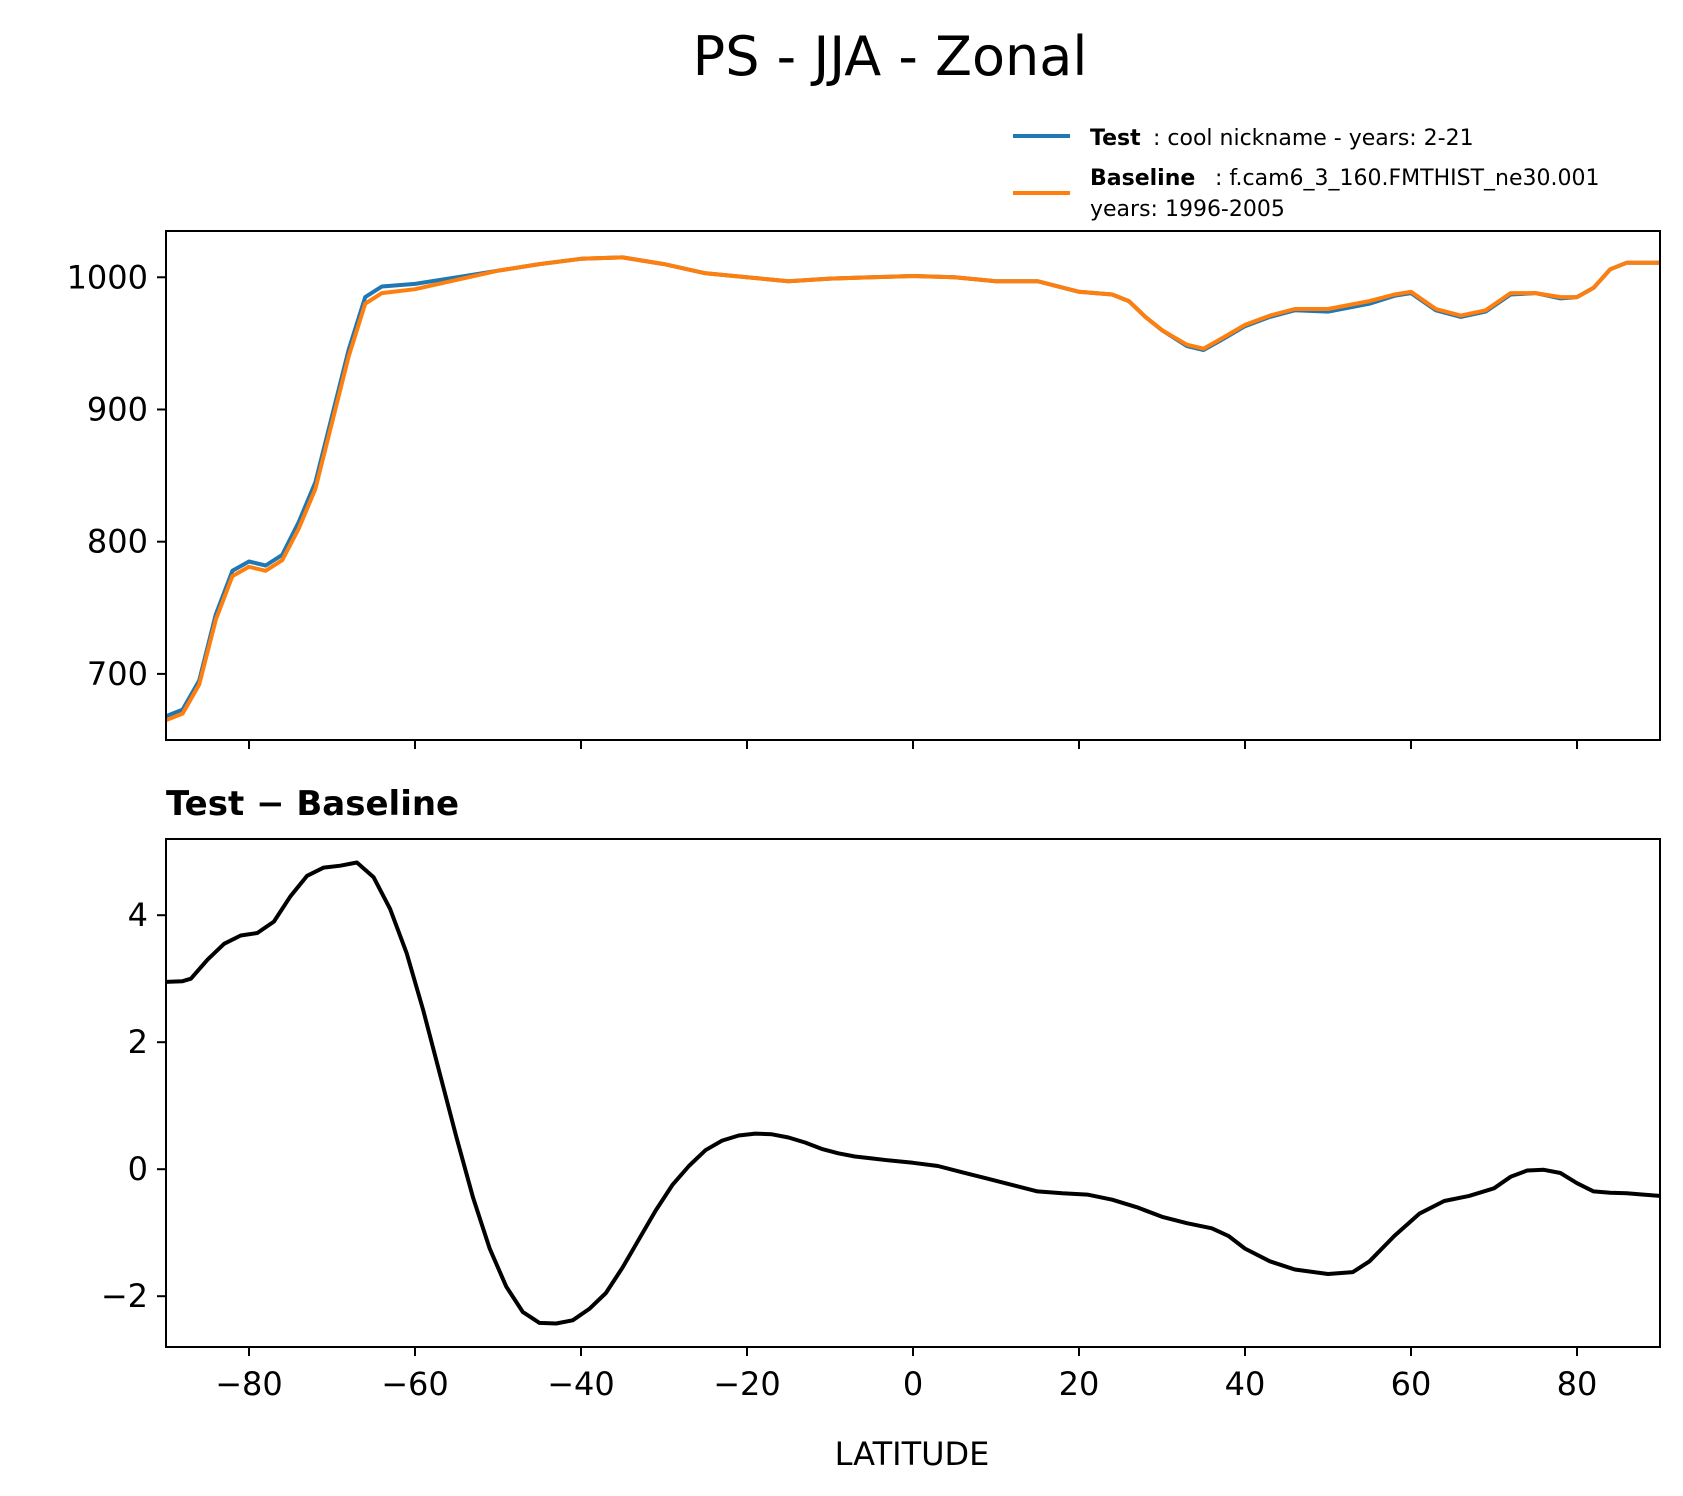  I want to click on x-axis-label: LATITUDE, so click(912, 1454).